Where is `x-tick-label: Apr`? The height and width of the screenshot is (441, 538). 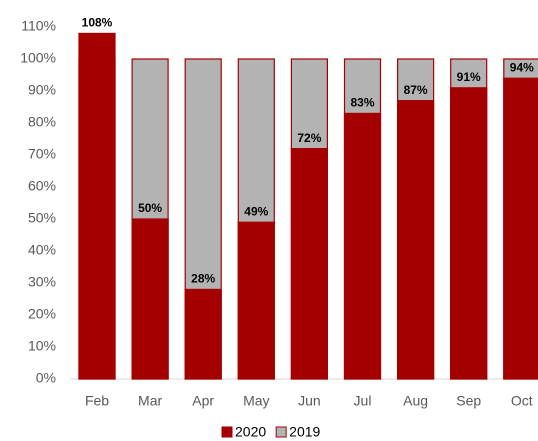
x-tick-label: Apr is located at coordinates (203, 401).